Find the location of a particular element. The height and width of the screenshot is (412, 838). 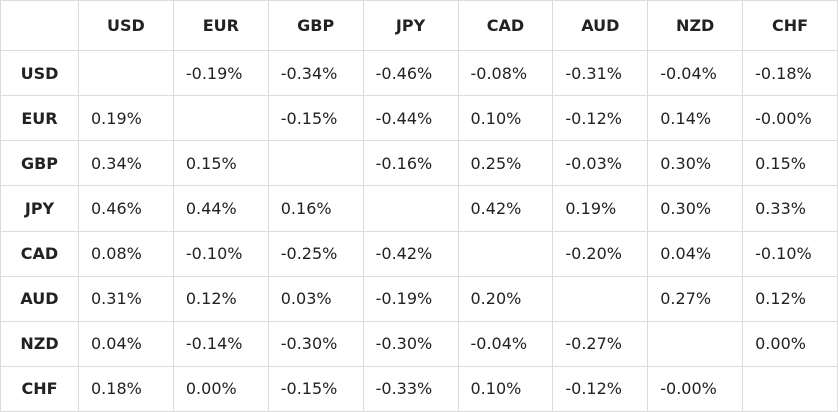

table-row: AUD 0.31% 0.12% 0.03% -0.19% 0.20% 0.27% 0.12% is located at coordinates (419, 298).